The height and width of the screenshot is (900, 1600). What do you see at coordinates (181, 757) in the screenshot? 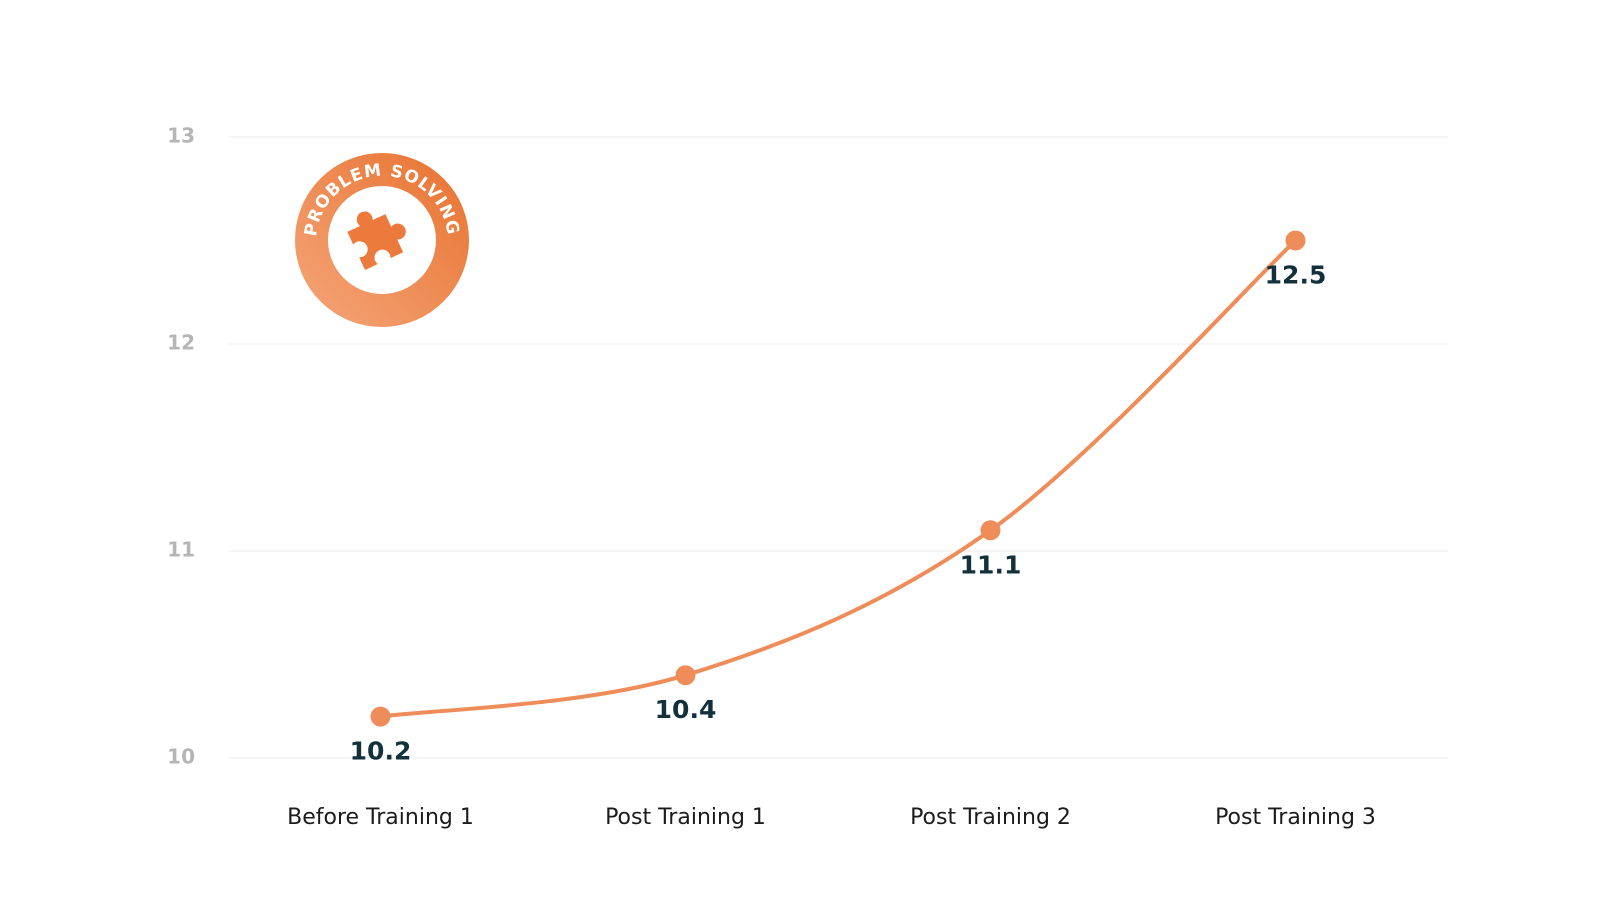
I see `y-tick-label: 10` at bounding box center [181, 757].